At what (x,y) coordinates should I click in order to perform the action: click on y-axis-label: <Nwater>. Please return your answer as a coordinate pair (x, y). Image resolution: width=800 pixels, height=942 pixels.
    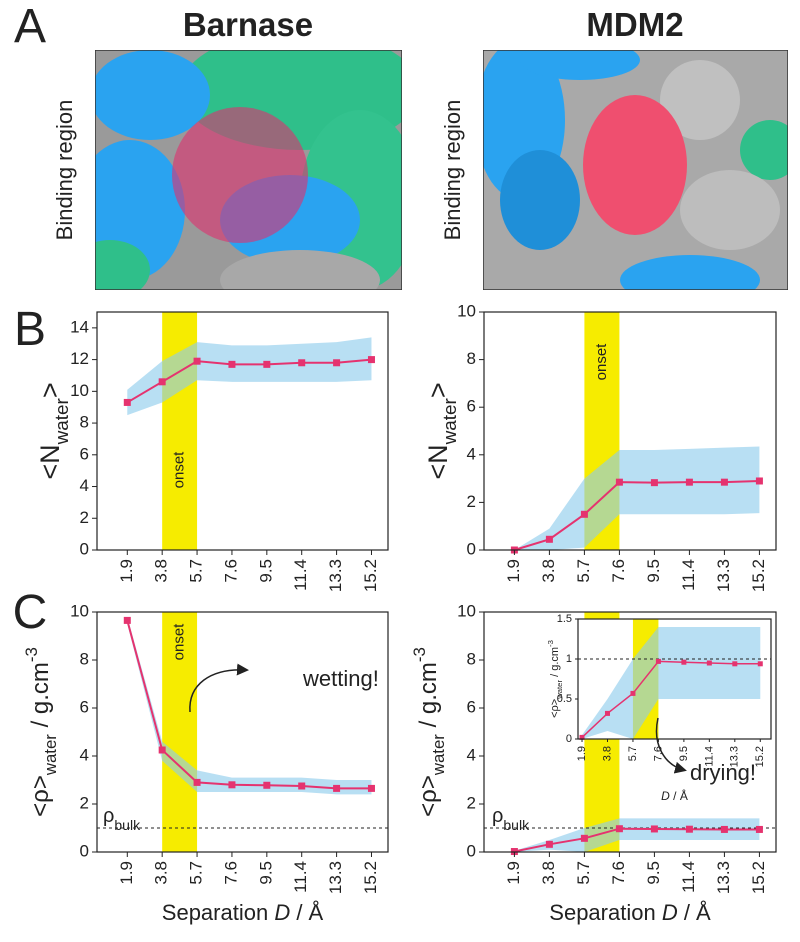
    Looking at the image, I should click on (441, 430).